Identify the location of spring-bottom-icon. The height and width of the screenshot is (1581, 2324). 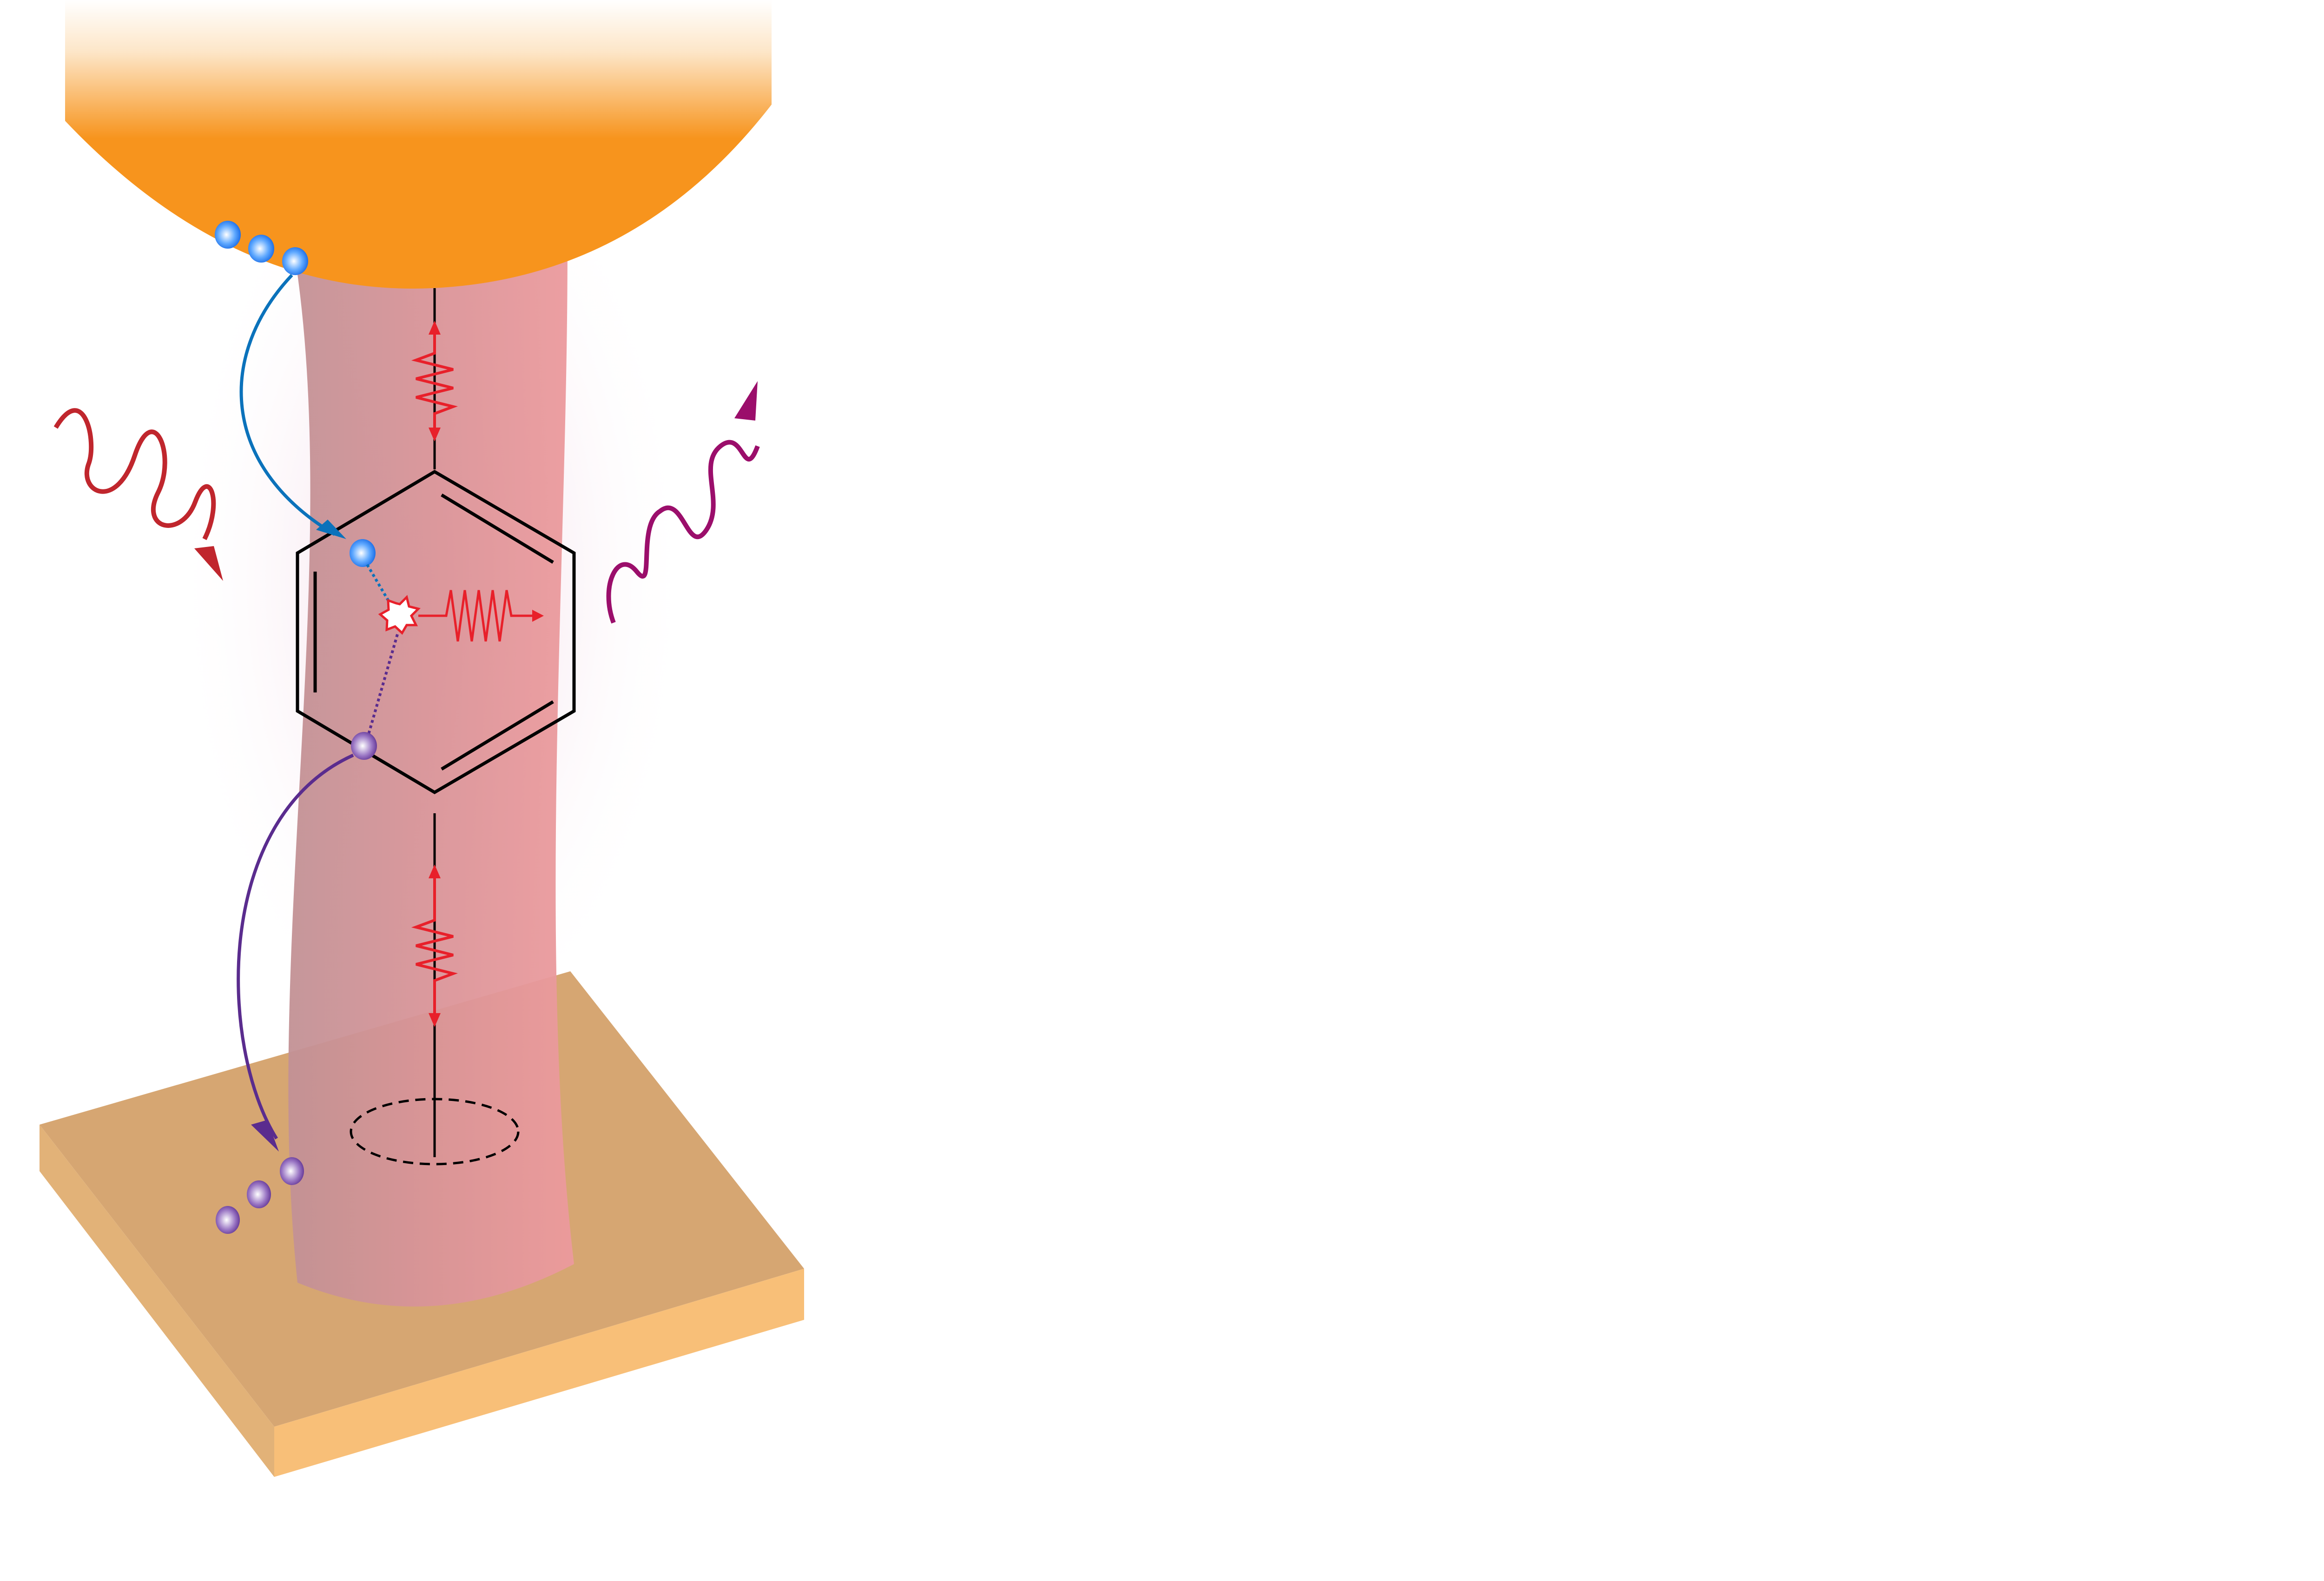
(434, 945).